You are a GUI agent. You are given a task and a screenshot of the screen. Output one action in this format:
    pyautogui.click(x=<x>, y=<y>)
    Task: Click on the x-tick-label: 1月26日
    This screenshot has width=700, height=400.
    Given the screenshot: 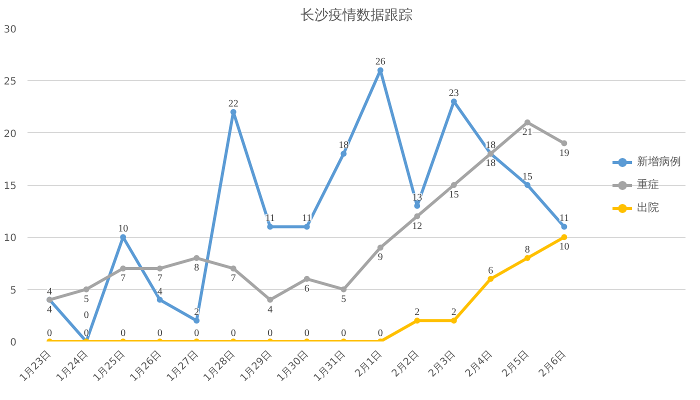 What is the action you would take?
    pyautogui.click(x=146, y=366)
    